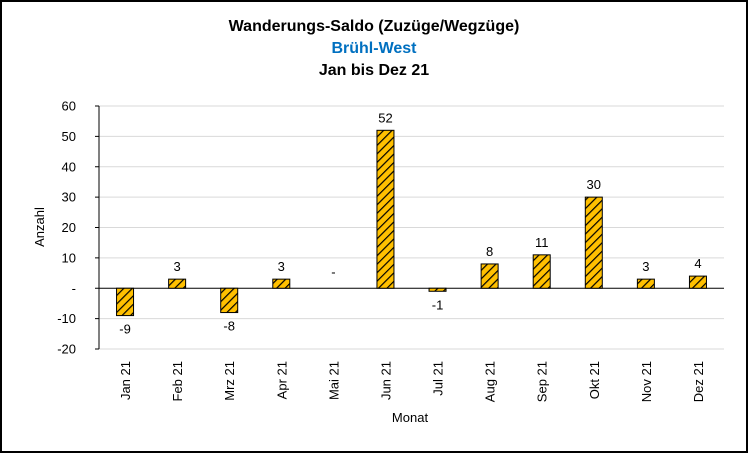  What do you see at coordinates (281, 380) in the screenshot?
I see `x-tick-label: Apr 21` at bounding box center [281, 380].